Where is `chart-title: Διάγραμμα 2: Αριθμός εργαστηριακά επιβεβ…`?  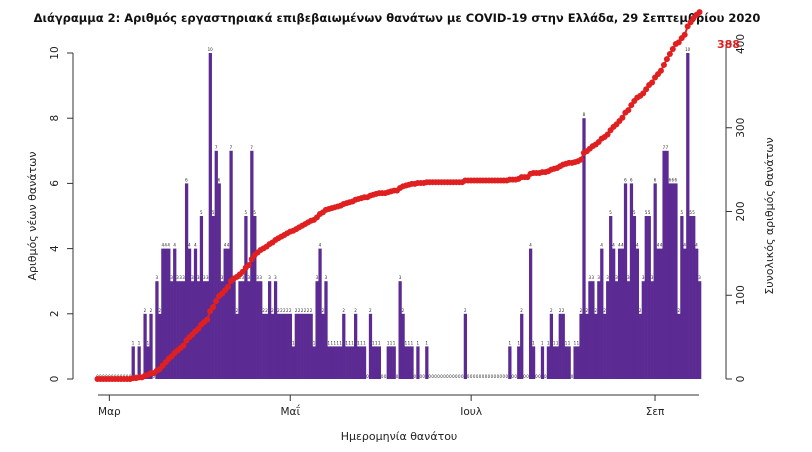 chart-title: Διάγραμμα 2: Αριθμός εργαστηριακά επιβεβ… is located at coordinates (397, 18).